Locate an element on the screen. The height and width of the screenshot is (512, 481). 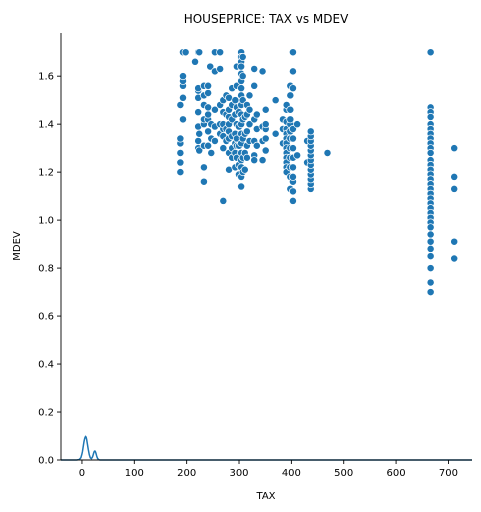
y-axis-label: MDEV is located at coordinates (17, 246).